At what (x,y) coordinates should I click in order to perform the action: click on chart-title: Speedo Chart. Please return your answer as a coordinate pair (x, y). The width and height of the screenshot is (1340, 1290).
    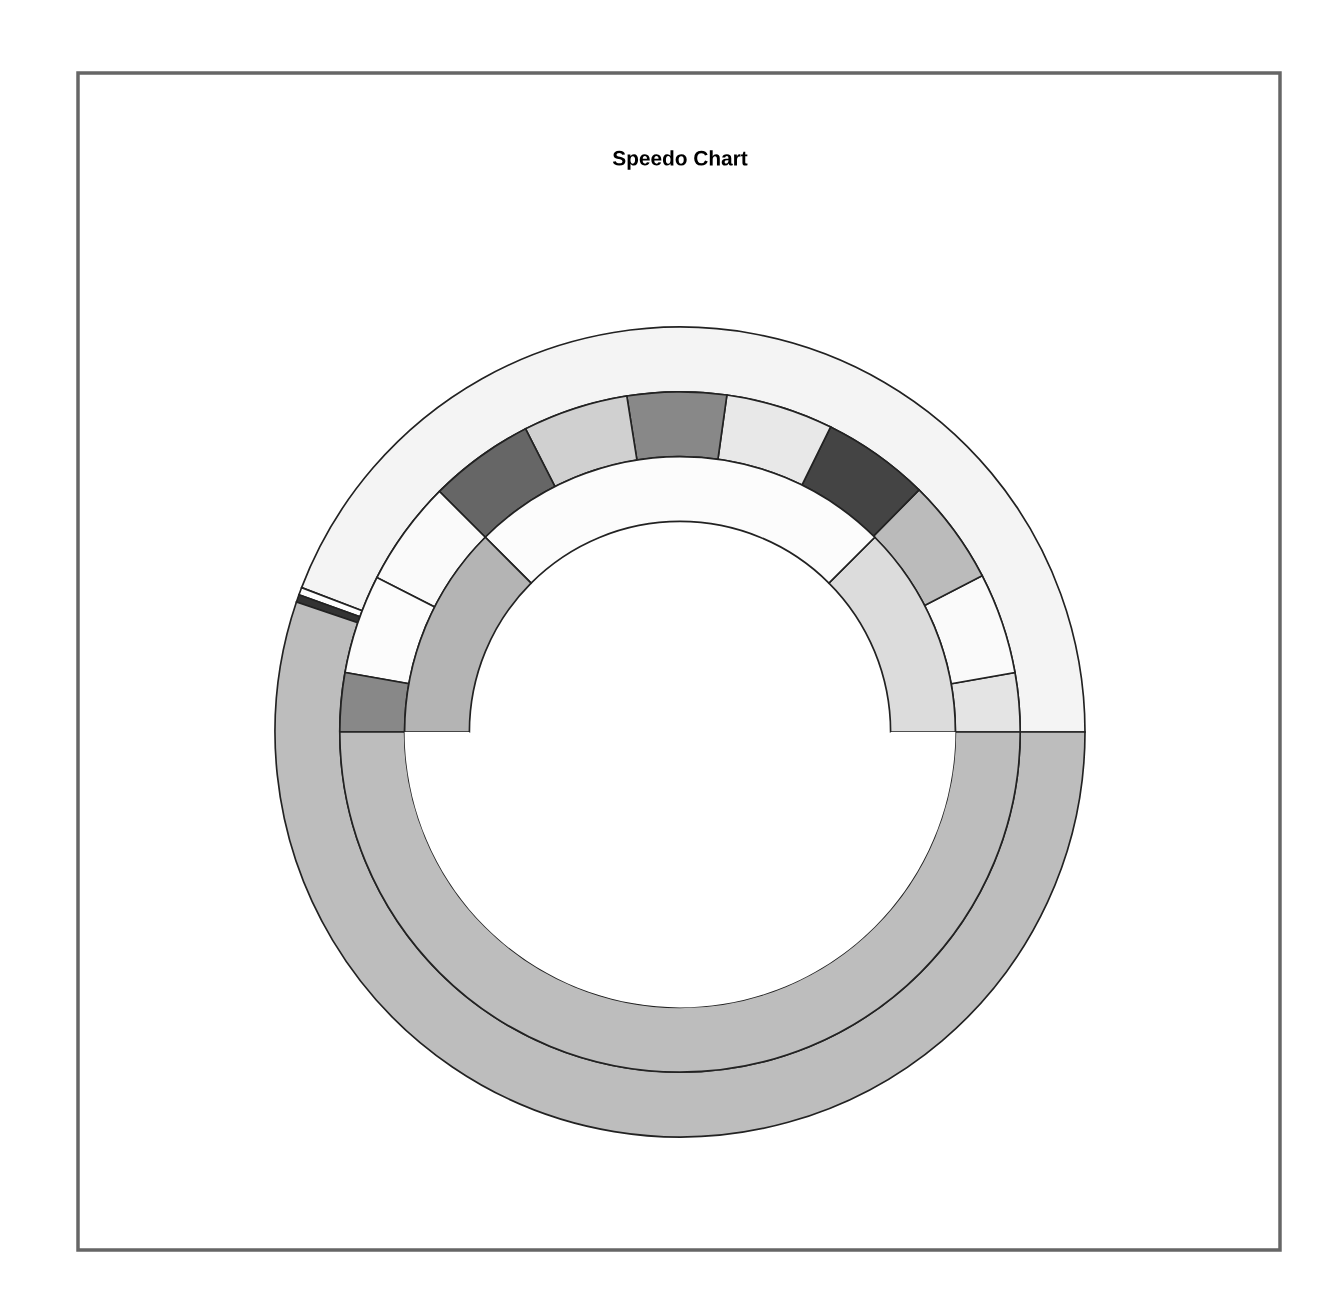
    Looking at the image, I should click on (680, 160).